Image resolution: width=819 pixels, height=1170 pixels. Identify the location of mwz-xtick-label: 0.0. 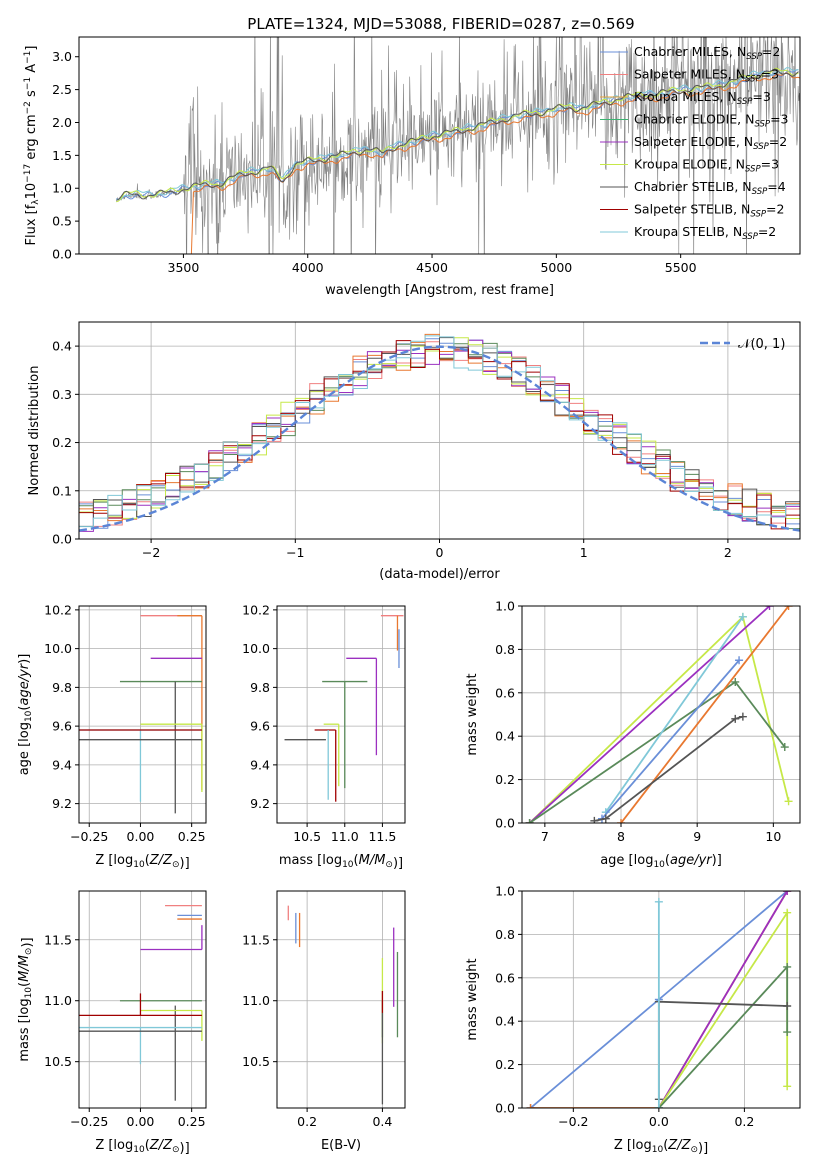
(659, 1121).